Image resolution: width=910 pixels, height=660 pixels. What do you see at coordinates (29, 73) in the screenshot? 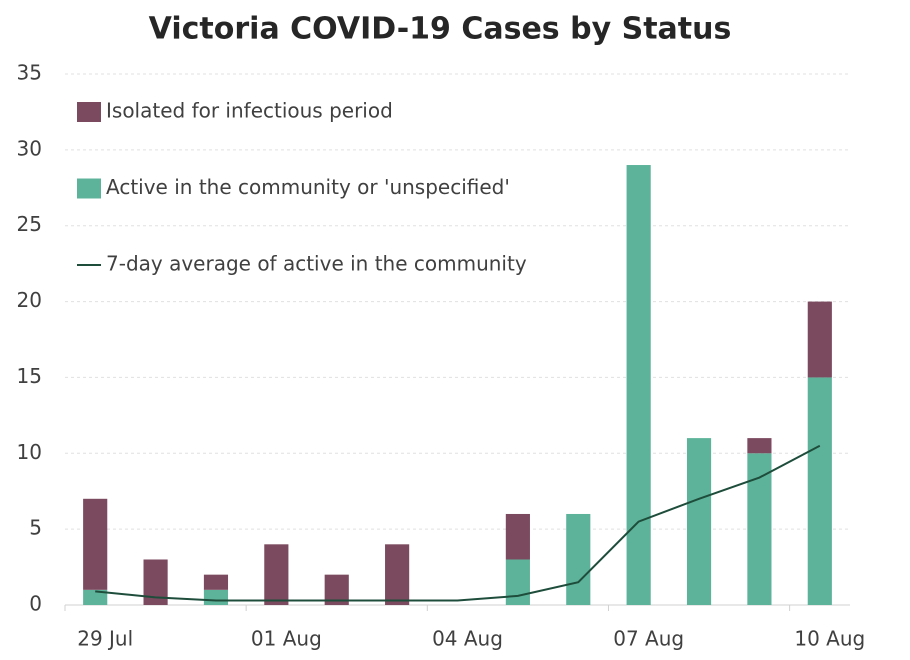
I see `y-tick-label: 35` at bounding box center [29, 73].